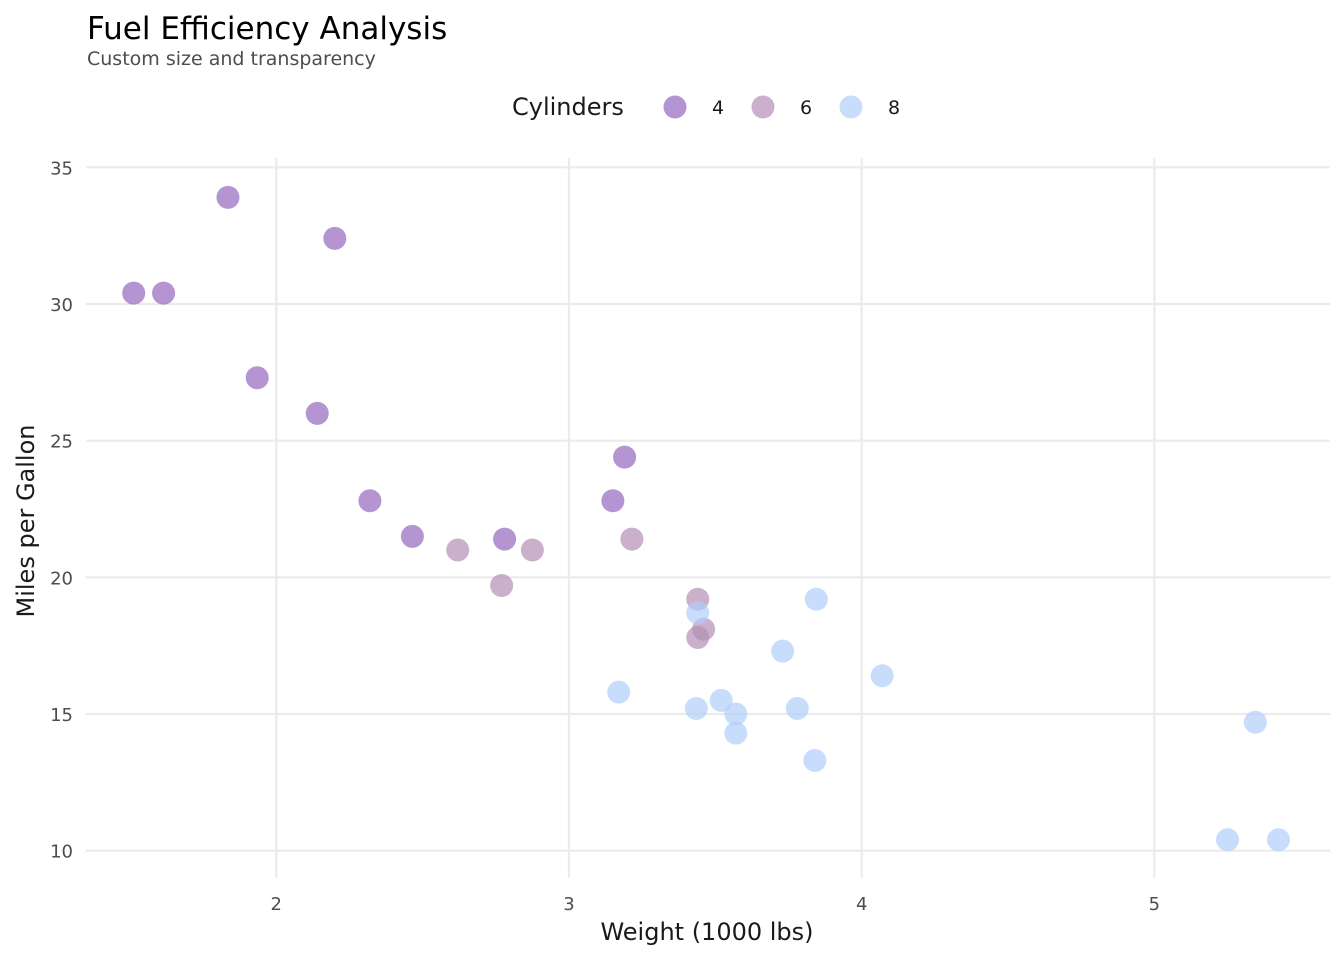 The width and height of the screenshot is (1344, 960). Describe the element at coordinates (568, 904) in the screenshot. I see `x-tick-label: 3` at that location.